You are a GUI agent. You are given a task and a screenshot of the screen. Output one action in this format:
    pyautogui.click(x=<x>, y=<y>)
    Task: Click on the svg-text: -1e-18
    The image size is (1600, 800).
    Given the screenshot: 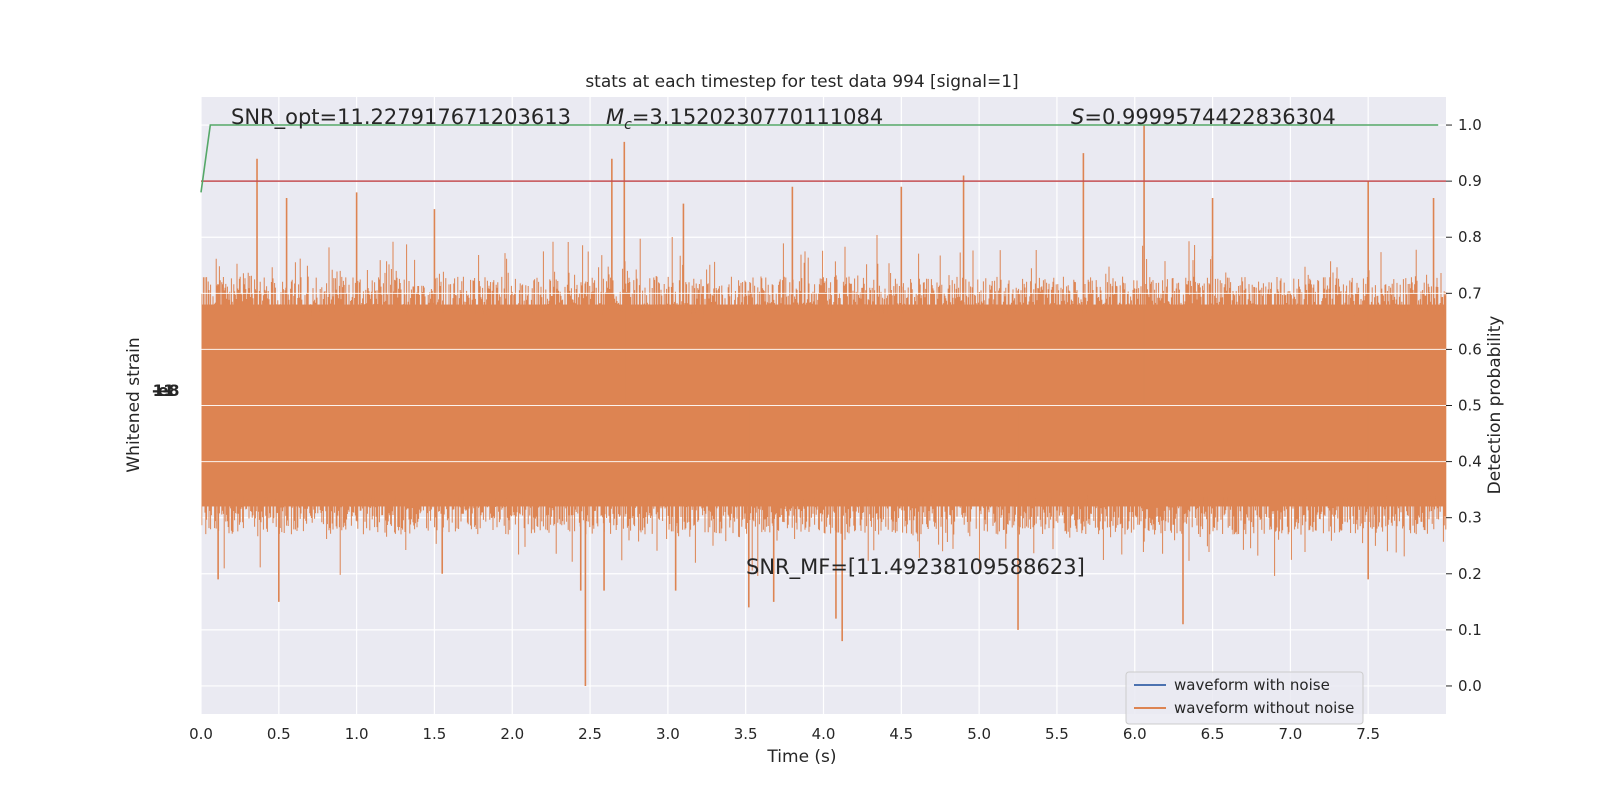 What is the action you would take?
    pyautogui.click(x=165, y=390)
    